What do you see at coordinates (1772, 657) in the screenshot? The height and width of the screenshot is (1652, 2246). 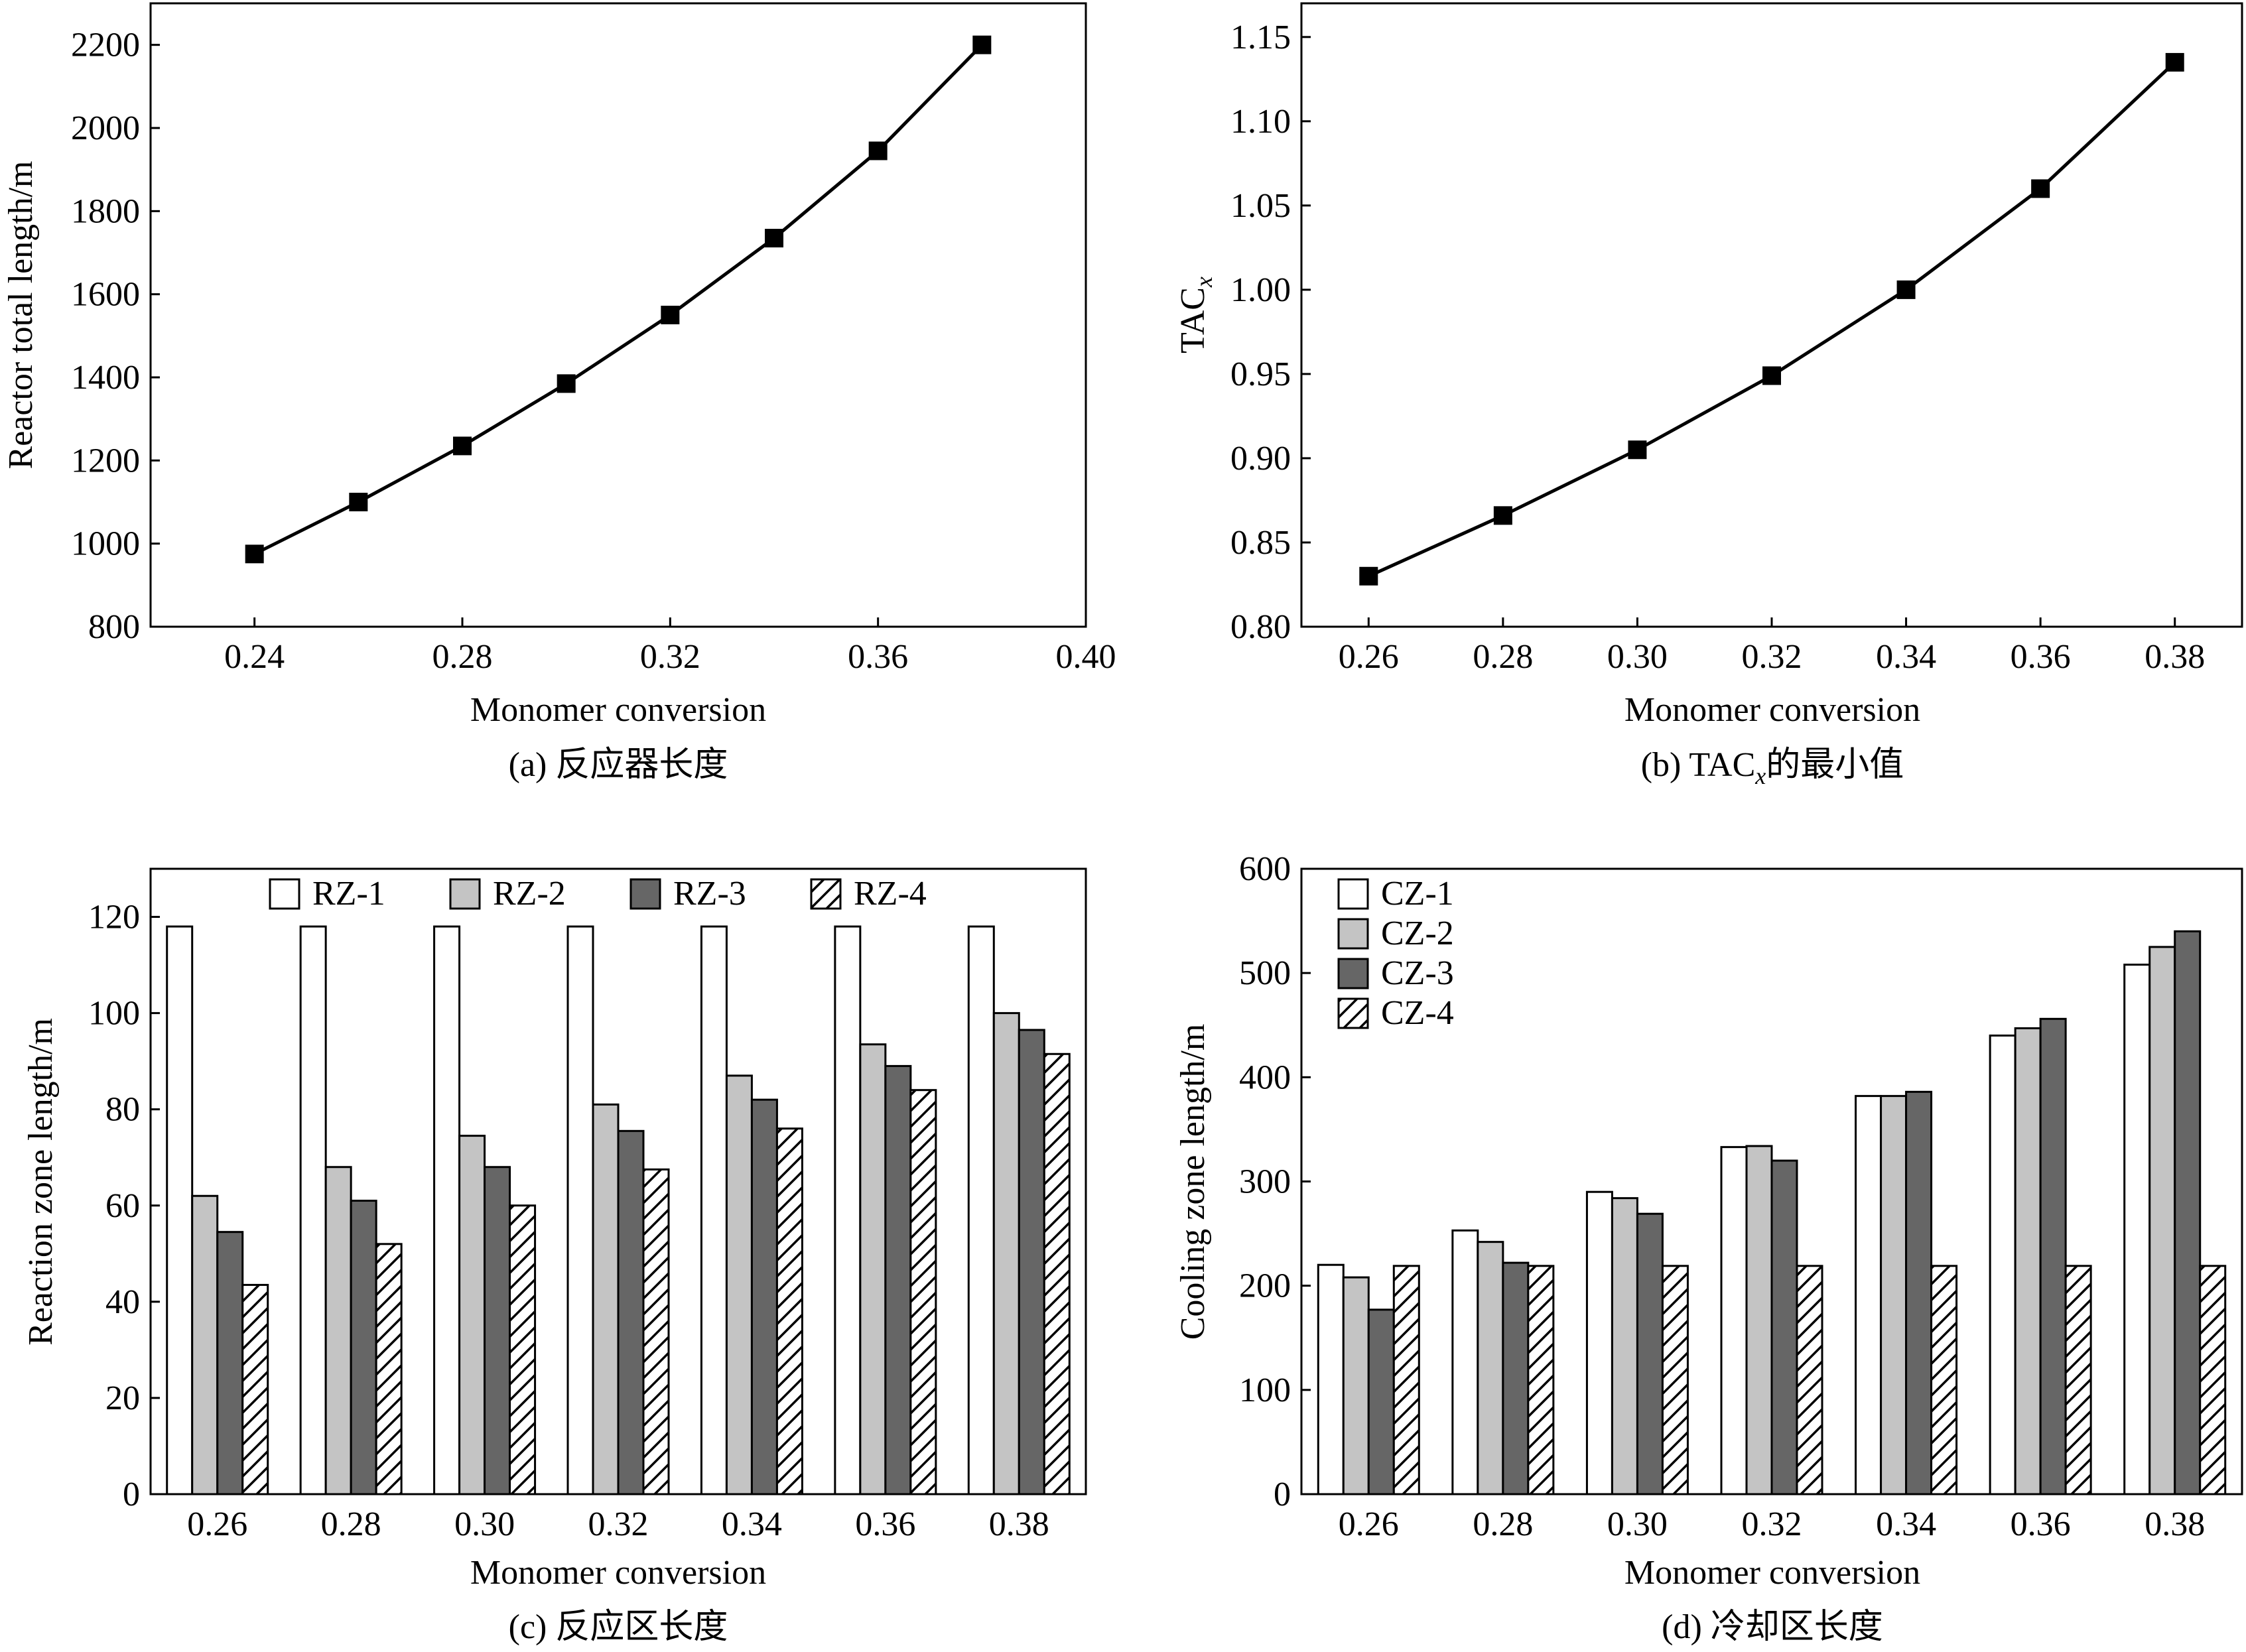 I see `panel-b-x-tick-label: 0.32` at bounding box center [1772, 657].